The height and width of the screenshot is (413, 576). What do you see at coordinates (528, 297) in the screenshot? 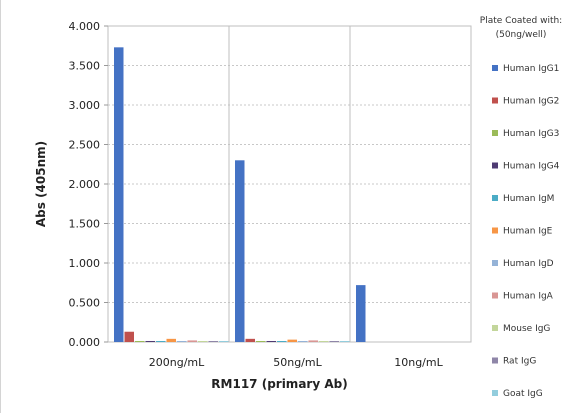
I see `legend-label: Human IgA` at bounding box center [528, 297].